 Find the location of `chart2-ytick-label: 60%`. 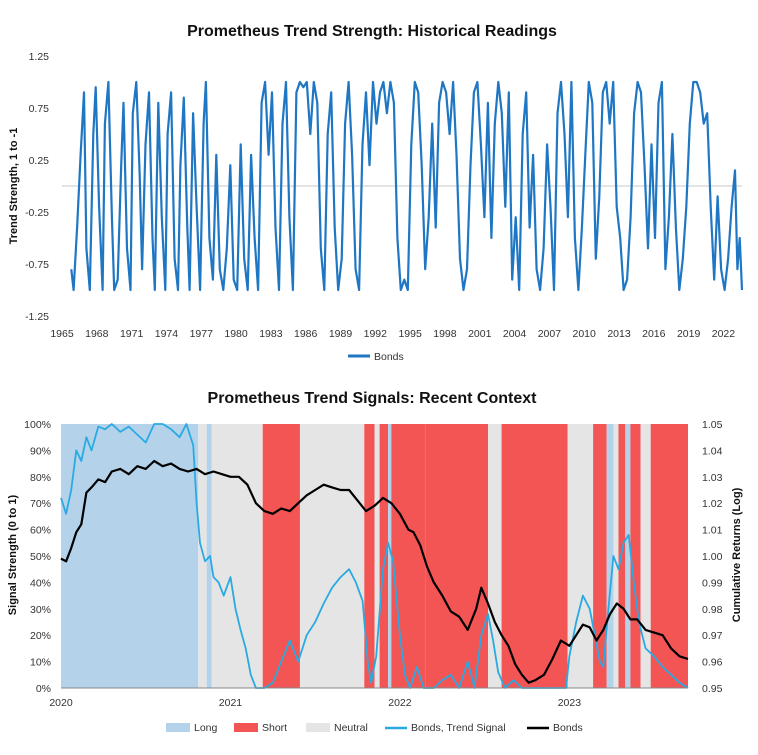

chart2-ytick-label: 60% is located at coordinates (40, 531).